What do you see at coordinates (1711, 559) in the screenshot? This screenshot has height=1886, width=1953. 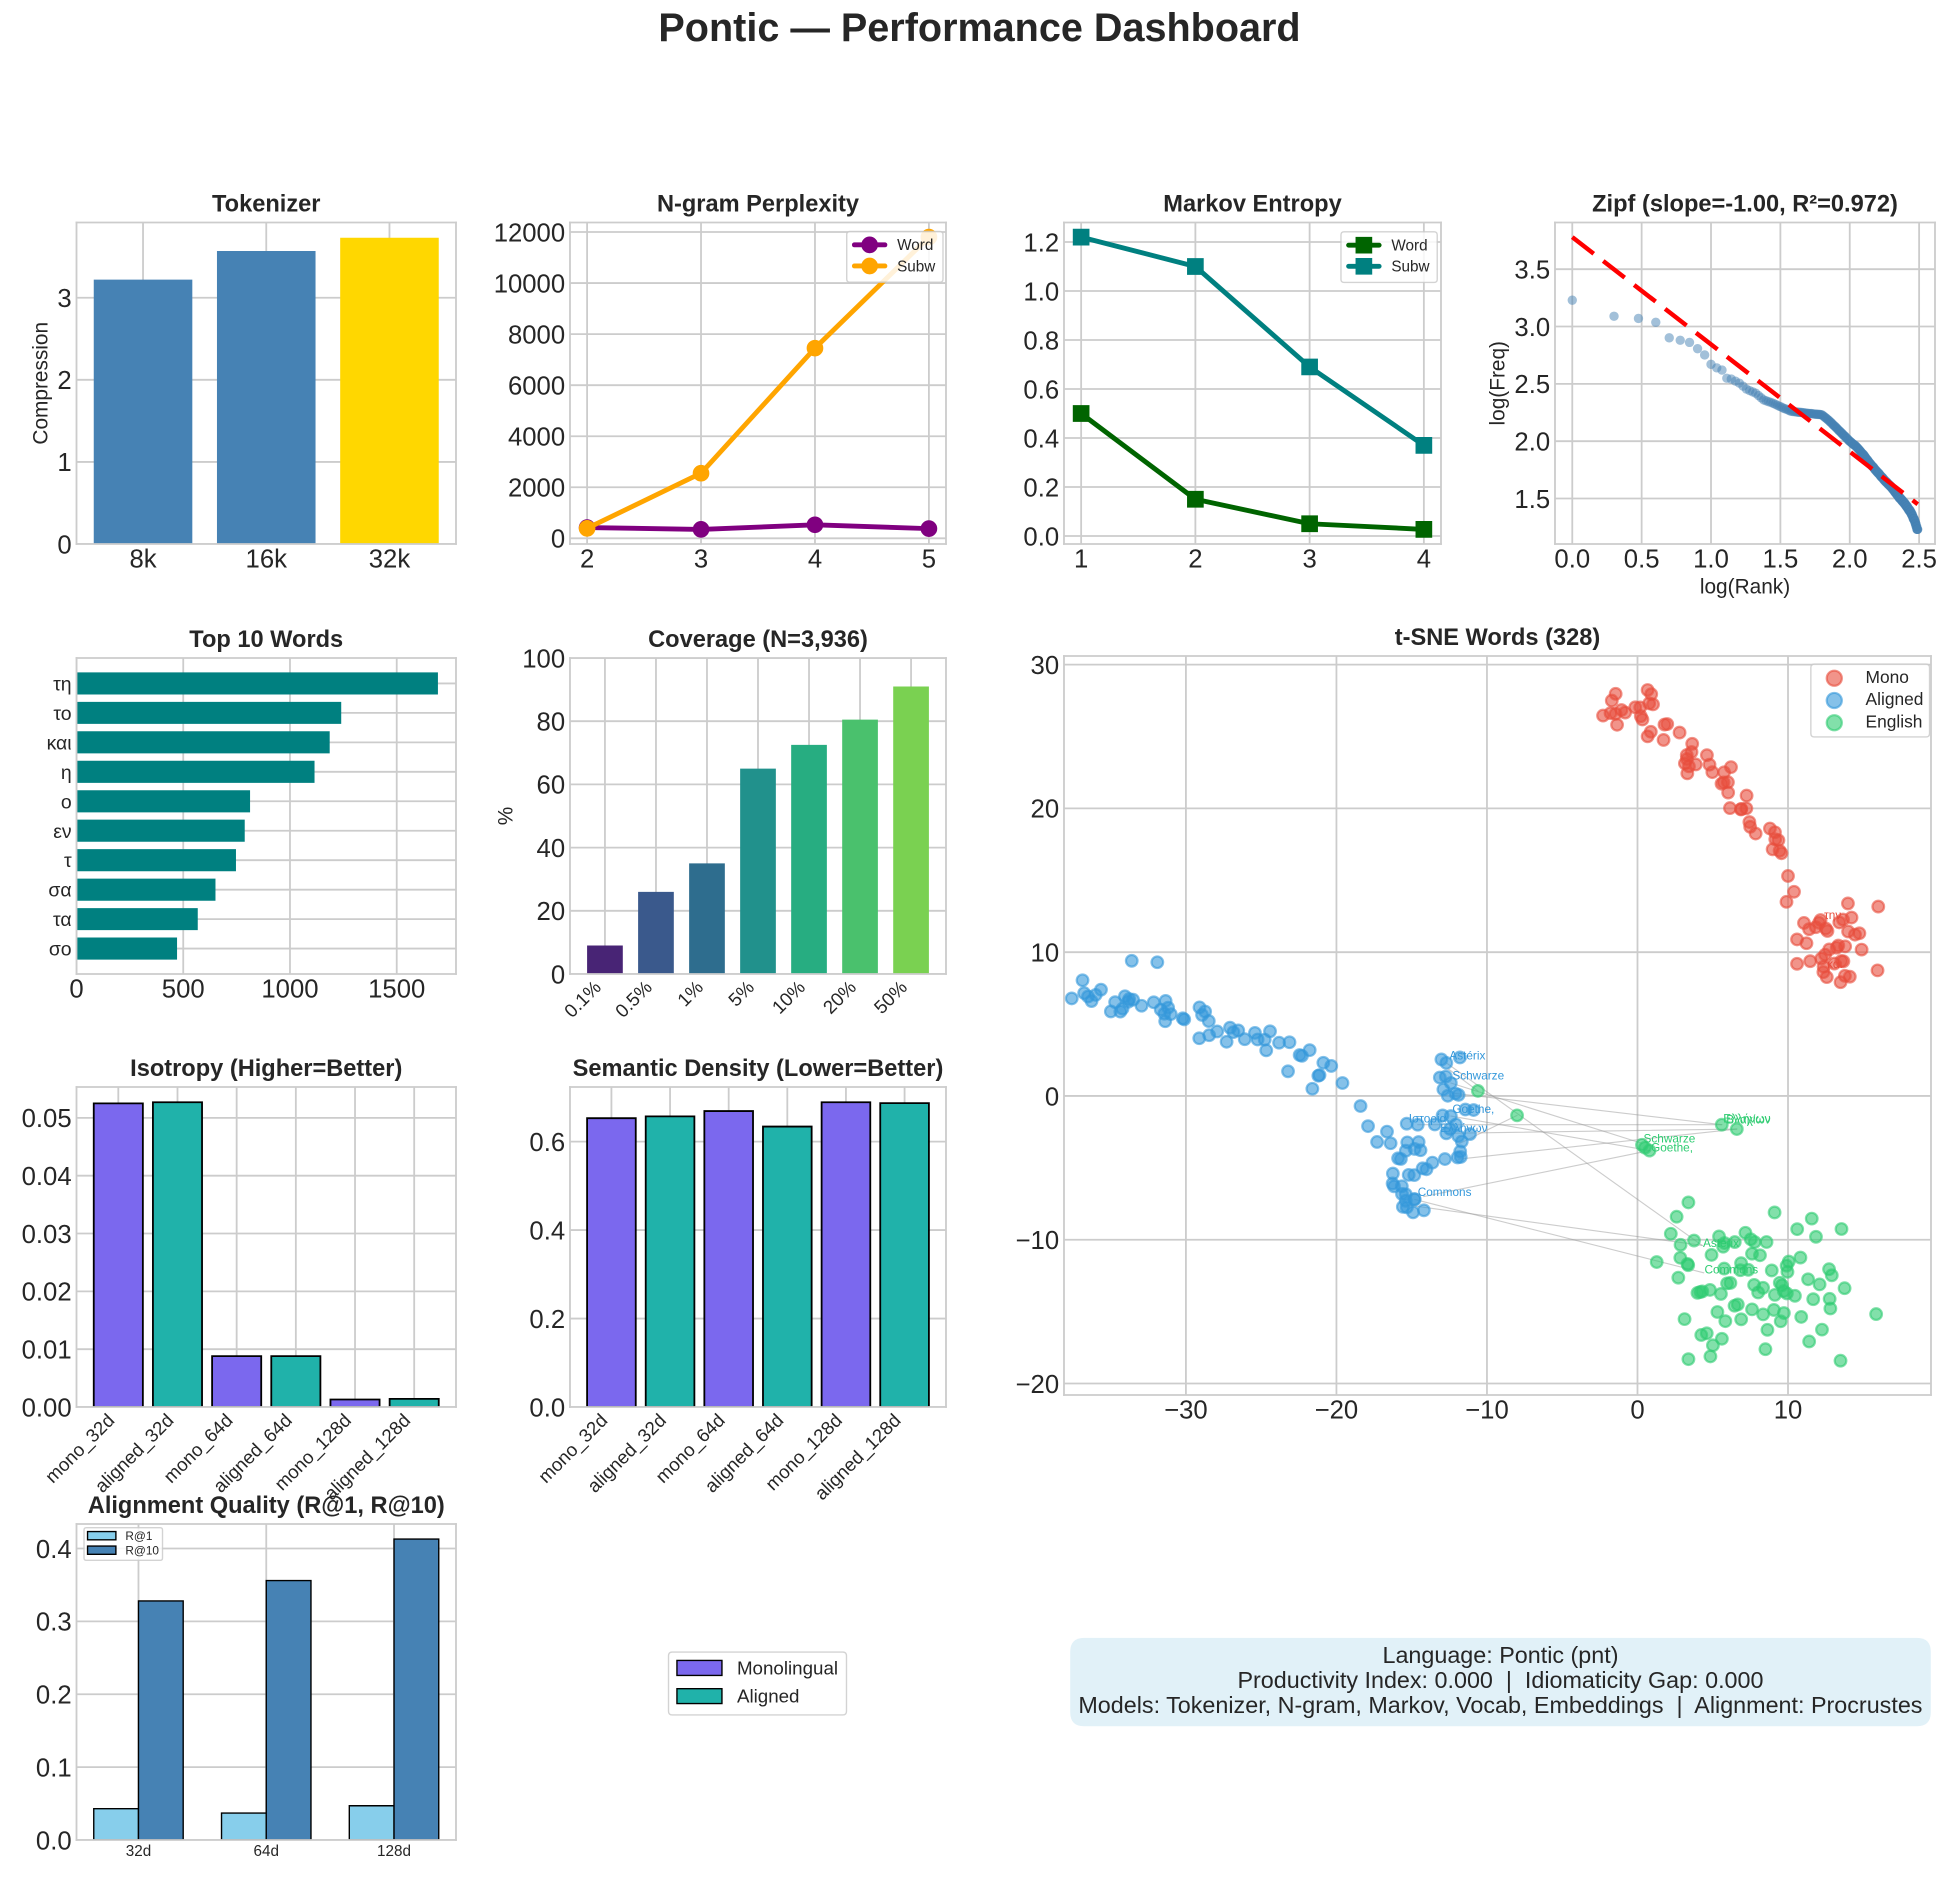 I see `svg-text: 1.0` at bounding box center [1711, 559].